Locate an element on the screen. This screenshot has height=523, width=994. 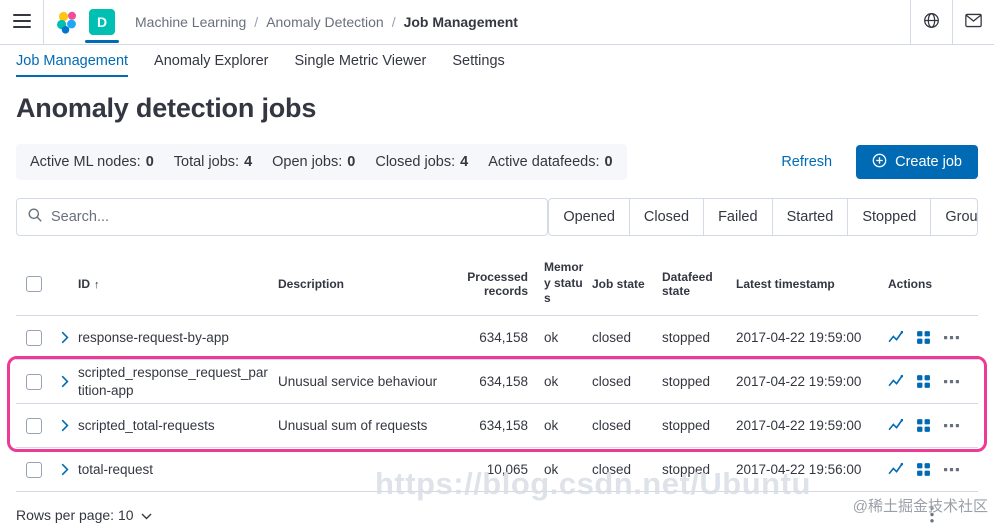
rows-per-page-button: Rows per page: 10 is located at coordinates (84, 515).